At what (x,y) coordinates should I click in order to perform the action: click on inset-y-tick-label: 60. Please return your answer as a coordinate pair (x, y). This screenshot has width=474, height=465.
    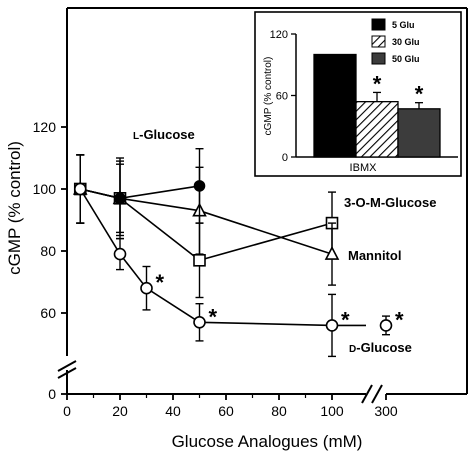
    Looking at the image, I should click on (282, 97).